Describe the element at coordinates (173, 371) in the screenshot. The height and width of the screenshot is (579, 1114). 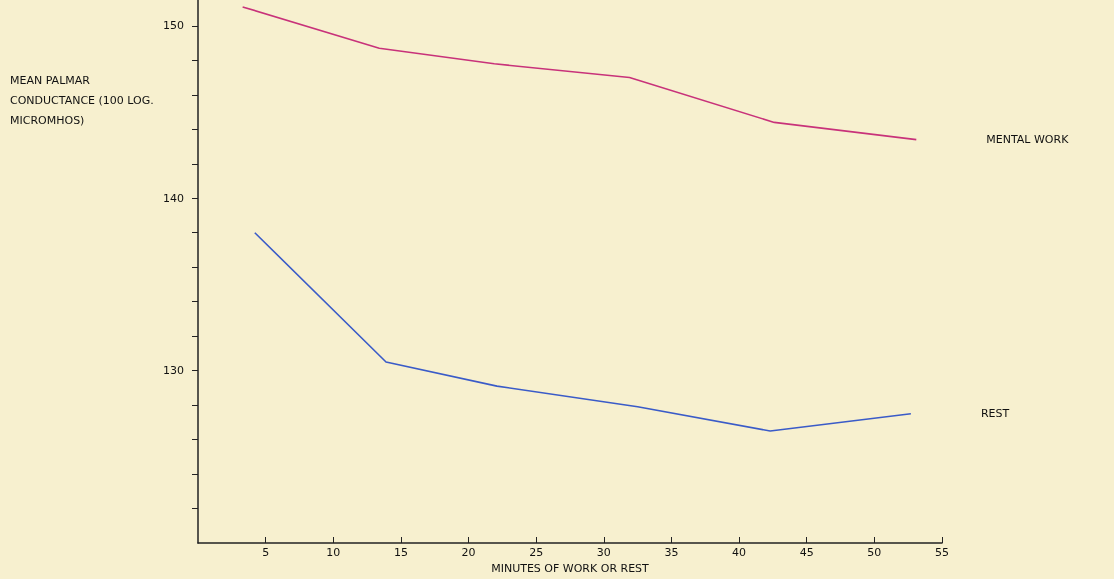
I see `y-tick-label: 130` at that location.